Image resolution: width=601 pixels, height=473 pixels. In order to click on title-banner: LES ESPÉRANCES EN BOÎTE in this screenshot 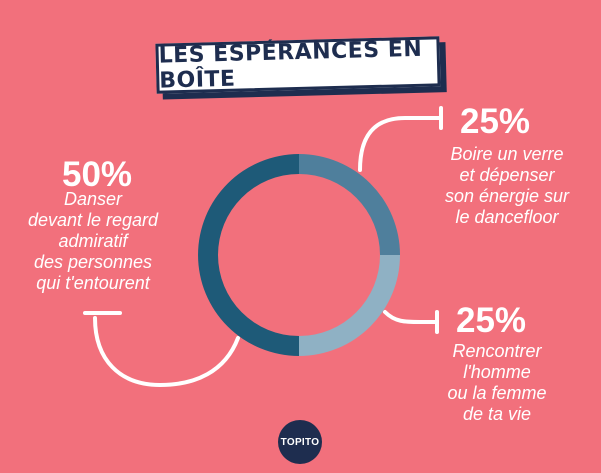, I will do `click(301, 68)`.